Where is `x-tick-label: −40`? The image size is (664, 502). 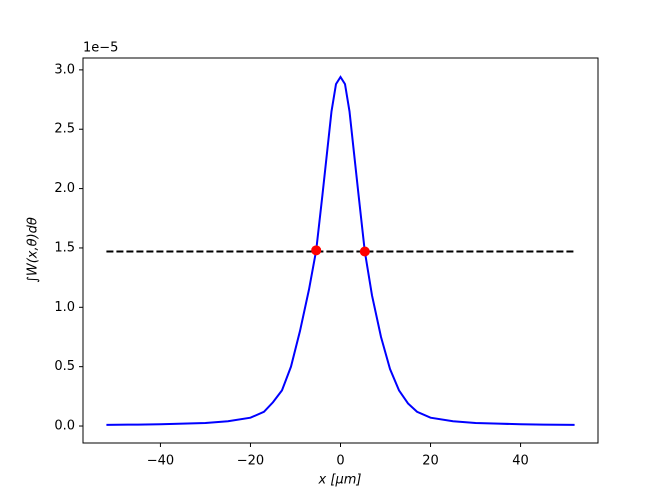 x-tick-label: −40 is located at coordinates (160, 461).